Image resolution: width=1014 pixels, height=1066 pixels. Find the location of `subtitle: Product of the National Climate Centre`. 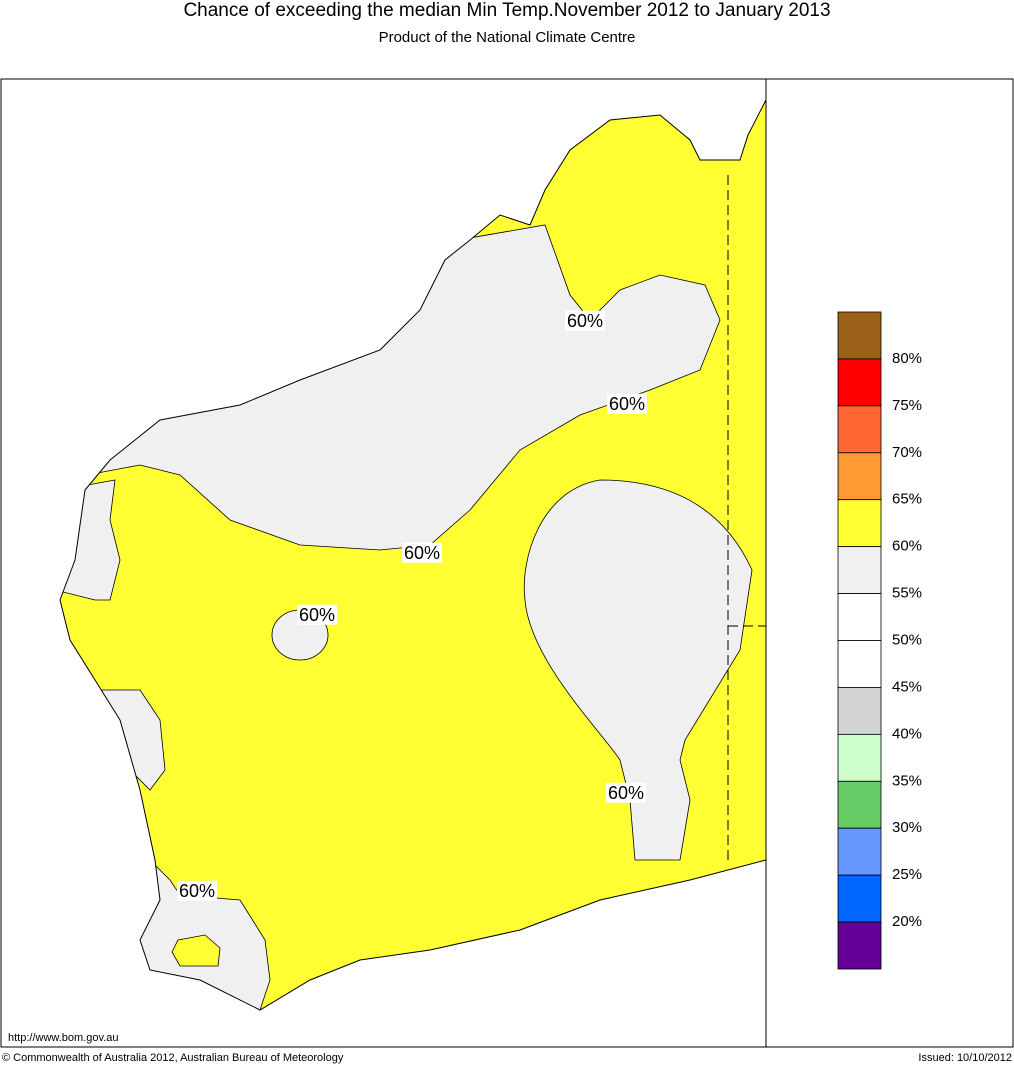

subtitle: Product of the National Climate Centre is located at coordinates (507, 37).